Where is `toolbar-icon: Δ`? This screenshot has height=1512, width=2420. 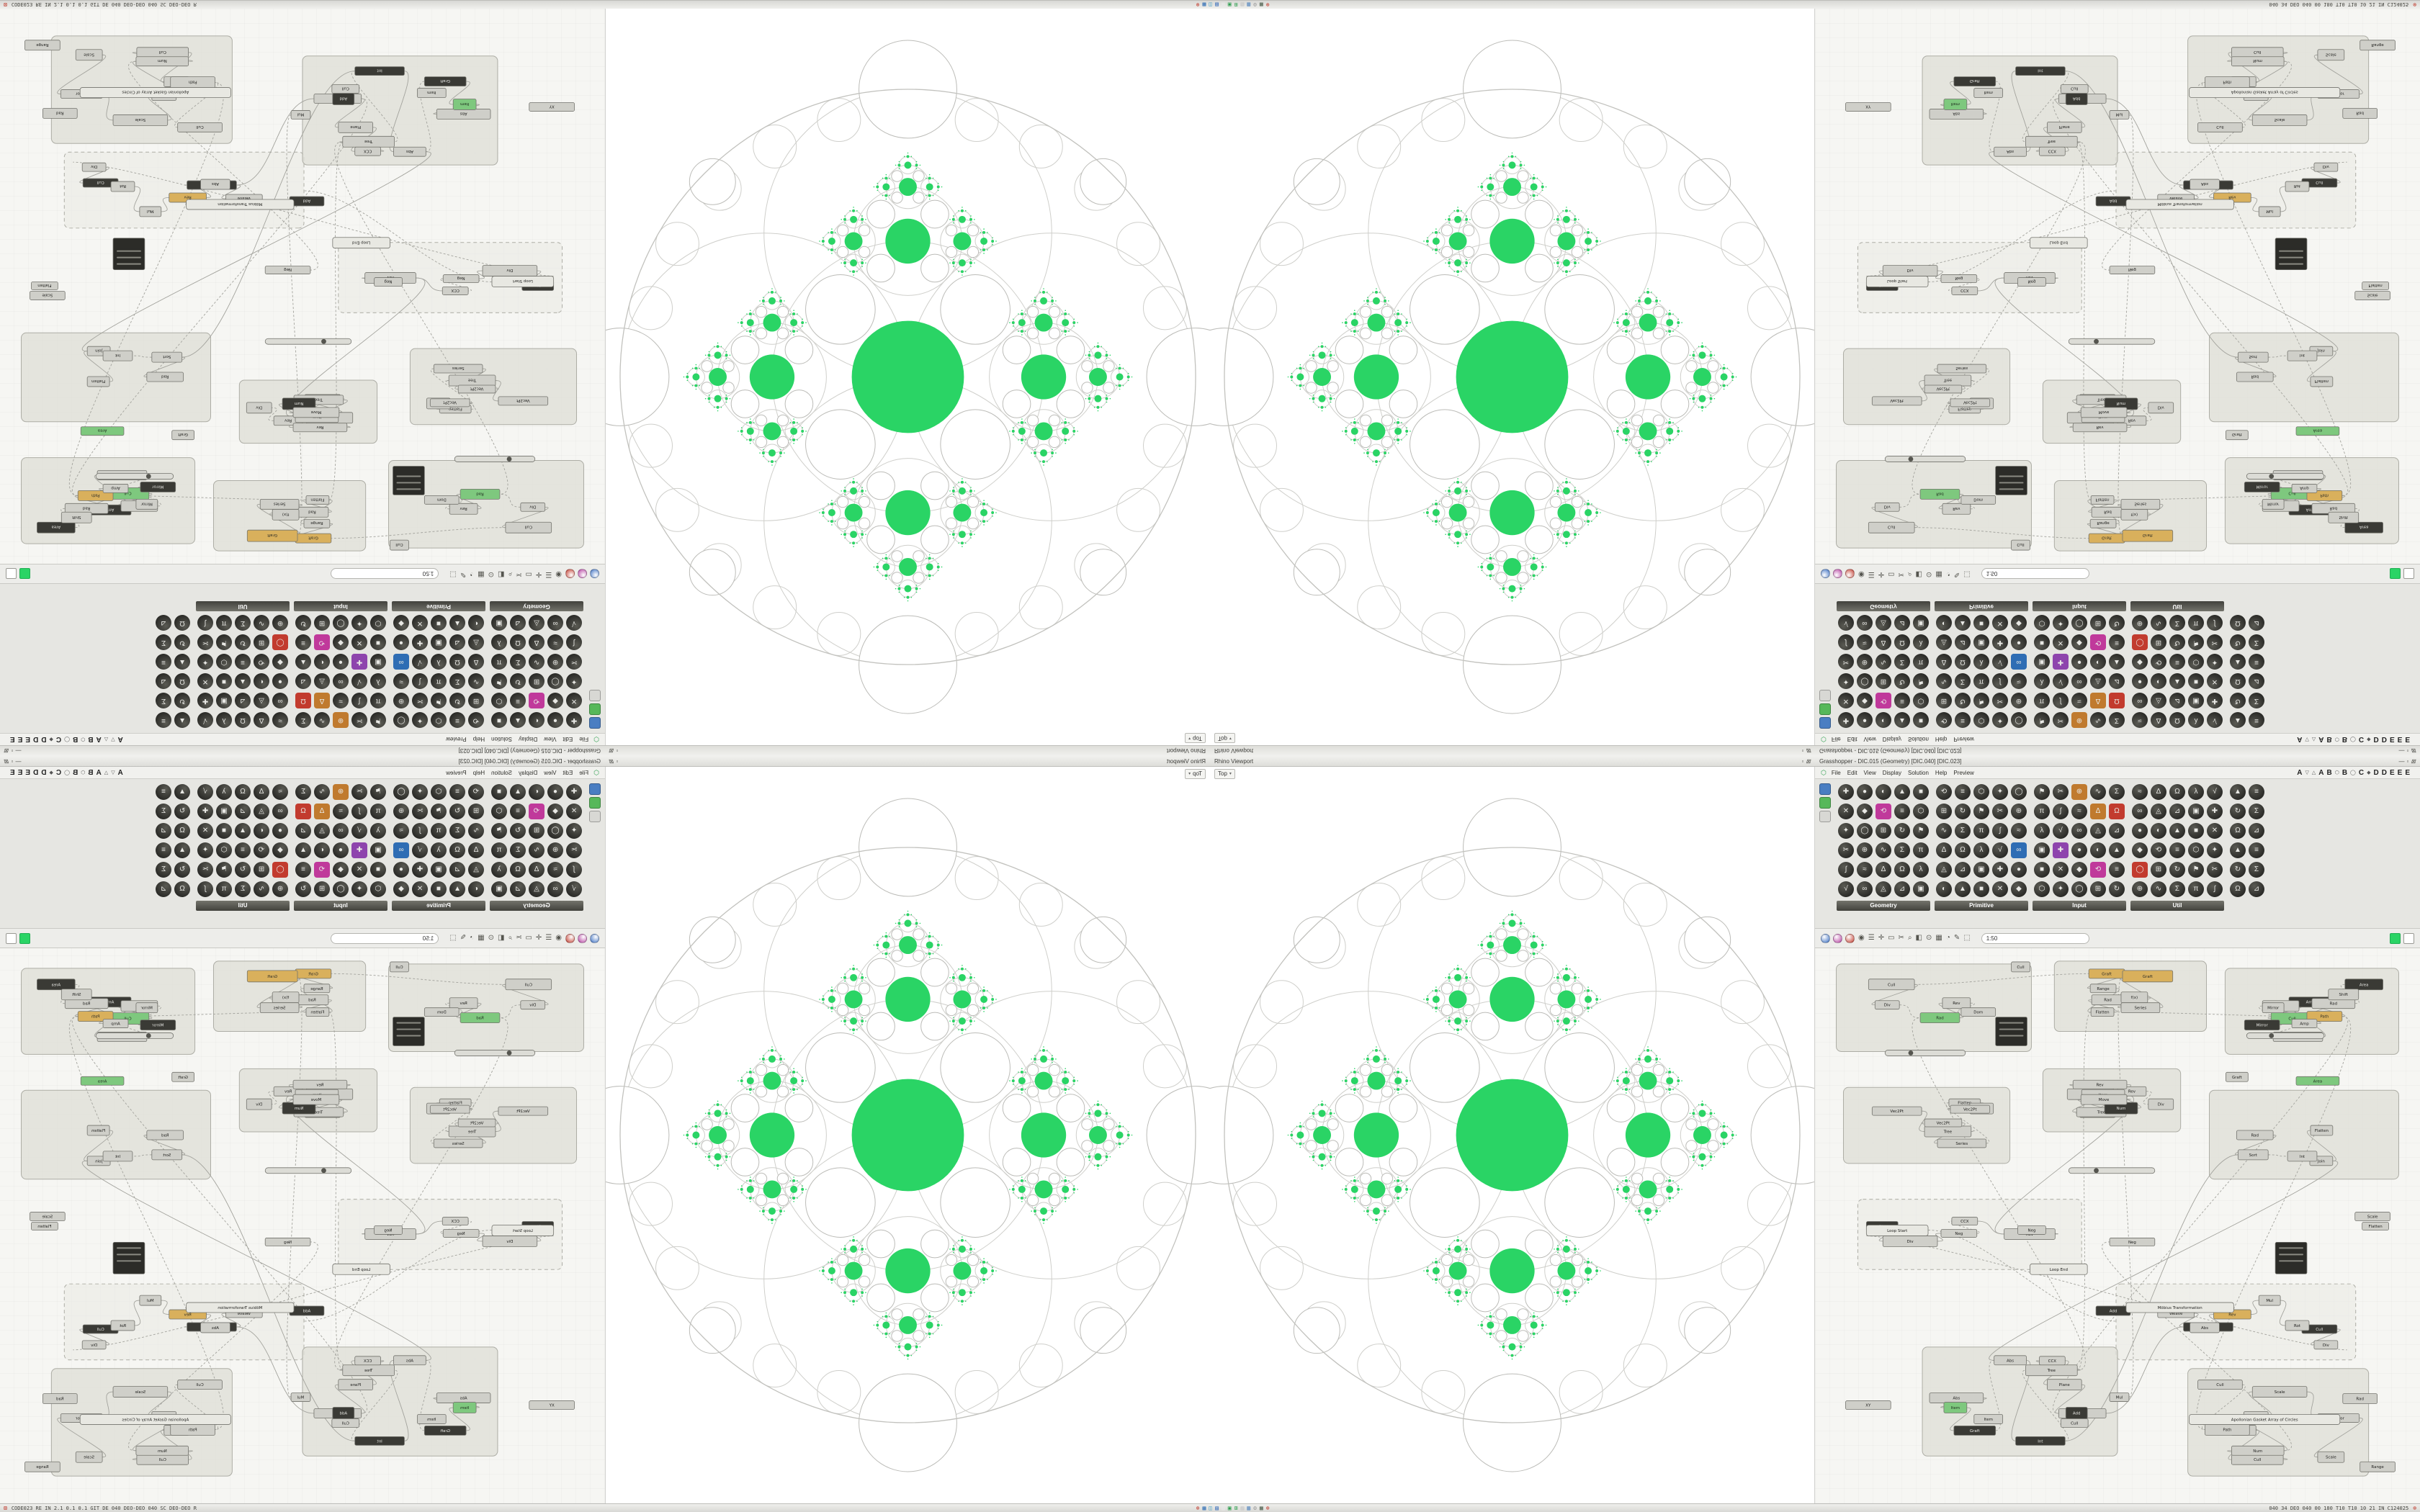 toolbar-icon: Δ is located at coordinates (476, 850).